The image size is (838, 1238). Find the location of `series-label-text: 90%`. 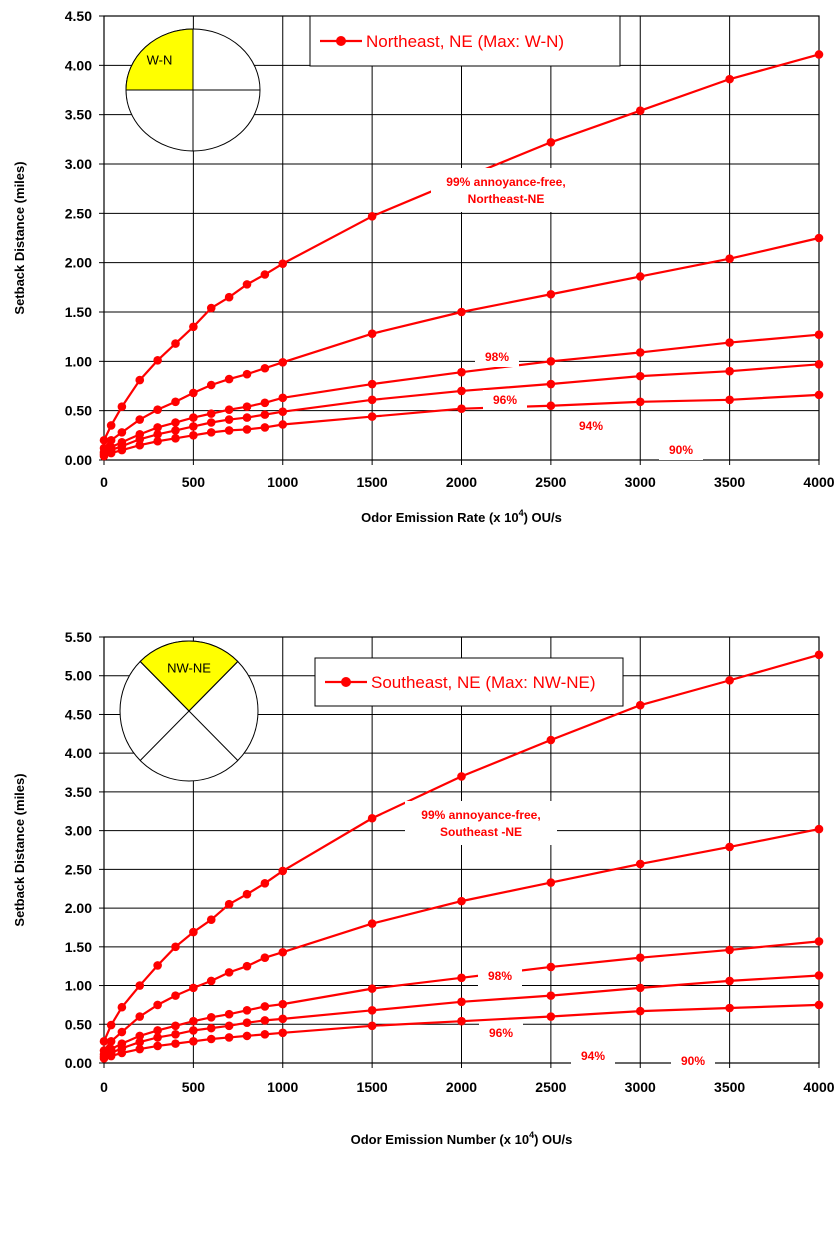

series-label-text: 90% is located at coordinates (681, 450).